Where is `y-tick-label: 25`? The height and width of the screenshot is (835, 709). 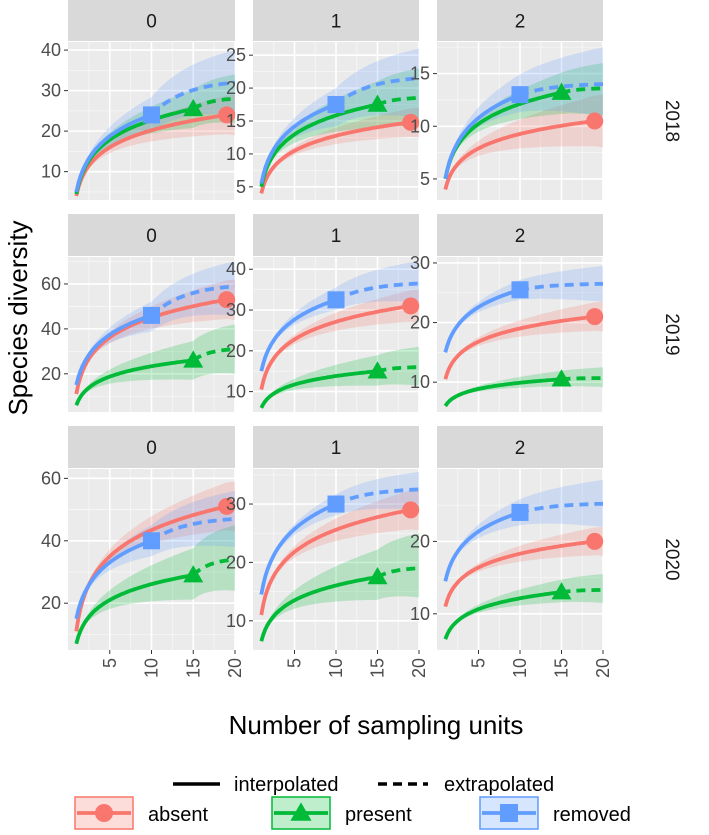 y-tick-label: 25 is located at coordinates (236, 55).